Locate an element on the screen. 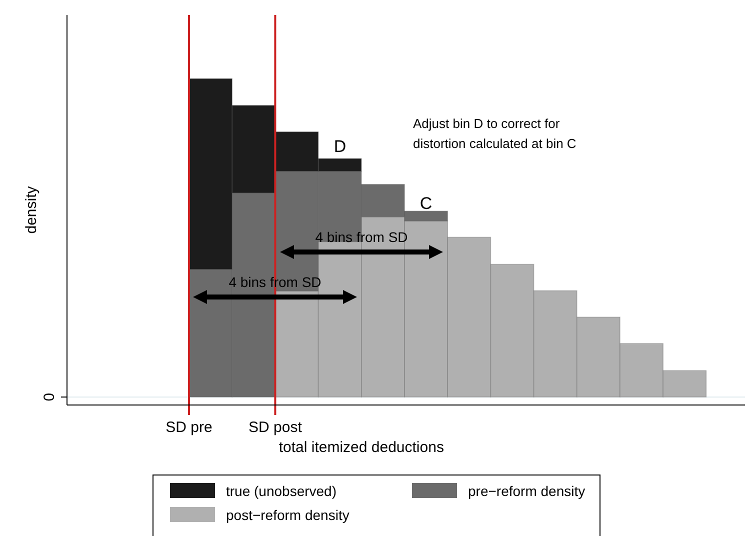 The height and width of the screenshot is (536, 747). text: density is located at coordinates (31, 210).